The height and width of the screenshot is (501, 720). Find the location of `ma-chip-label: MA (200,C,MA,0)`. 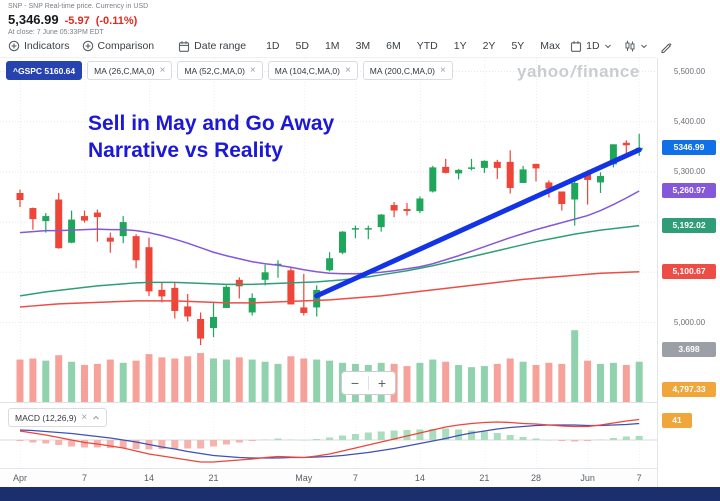

ma-chip-label: MA (200,C,MA,0) is located at coordinates (402, 70).